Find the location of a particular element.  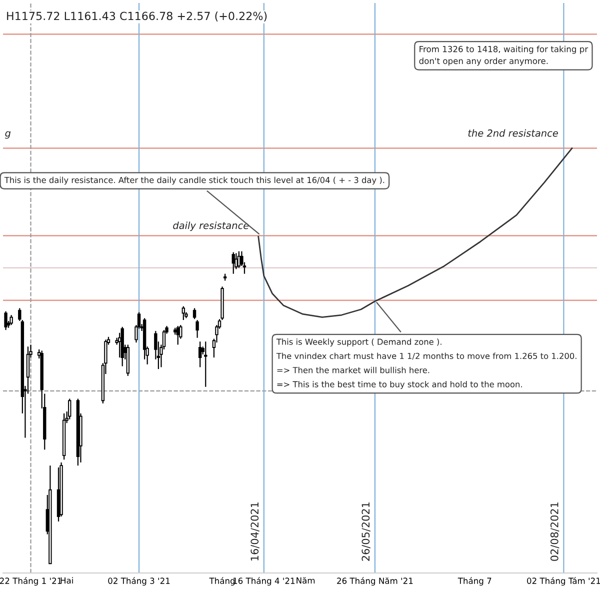

x-tick-label: 02 Tháng 3 '21 is located at coordinates (139, 581).